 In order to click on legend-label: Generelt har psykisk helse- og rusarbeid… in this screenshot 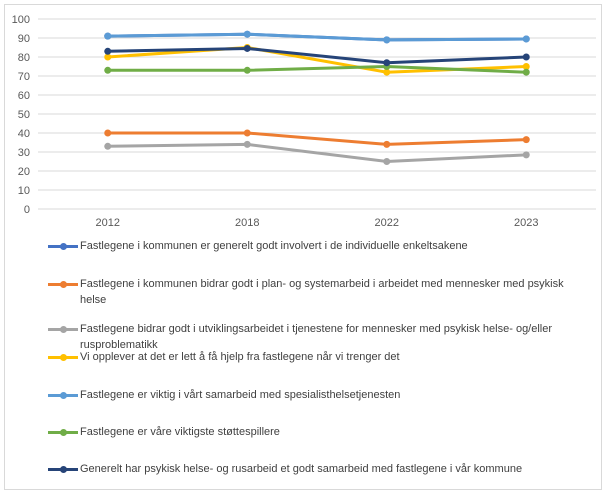, I will do `click(301, 469)`.